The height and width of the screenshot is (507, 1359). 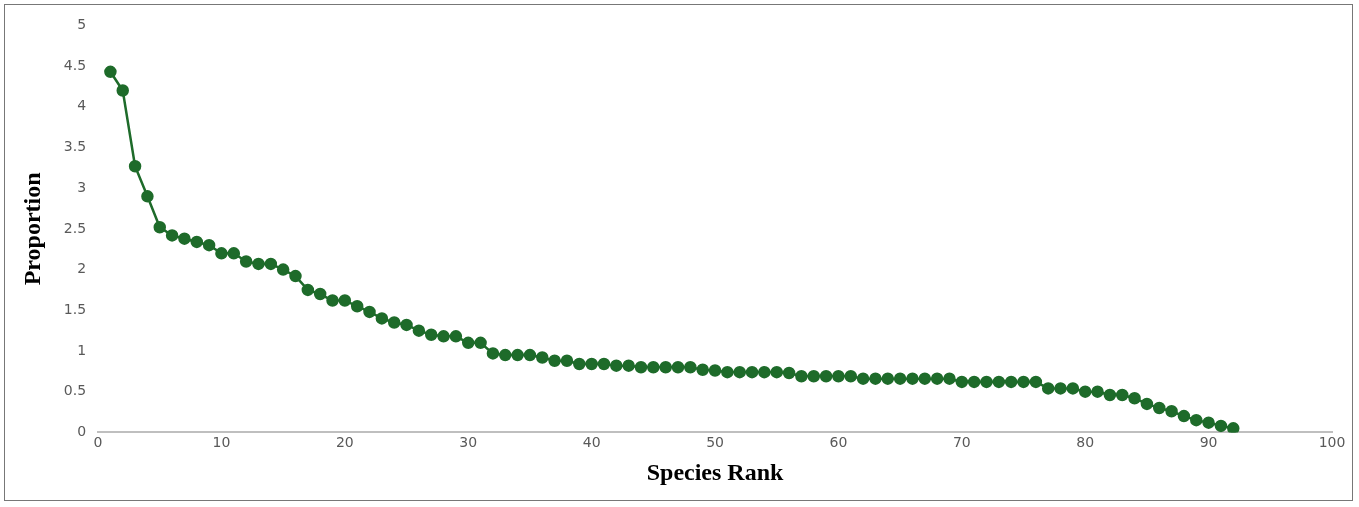 What do you see at coordinates (1085, 442) in the screenshot?
I see `x-tick-label: 80` at bounding box center [1085, 442].